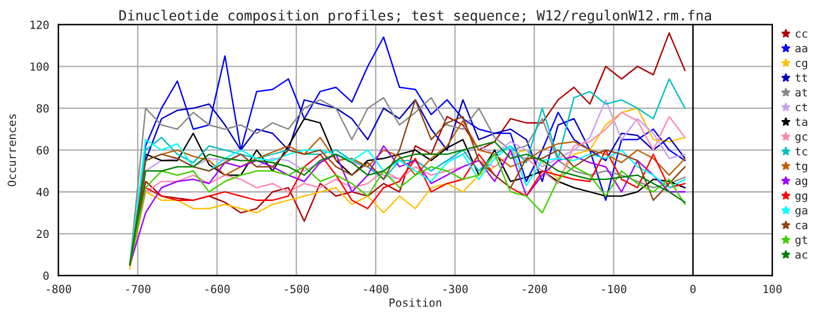 This screenshot has width=834, height=328. I want to click on x-tick-label: -600, so click(218, 289).